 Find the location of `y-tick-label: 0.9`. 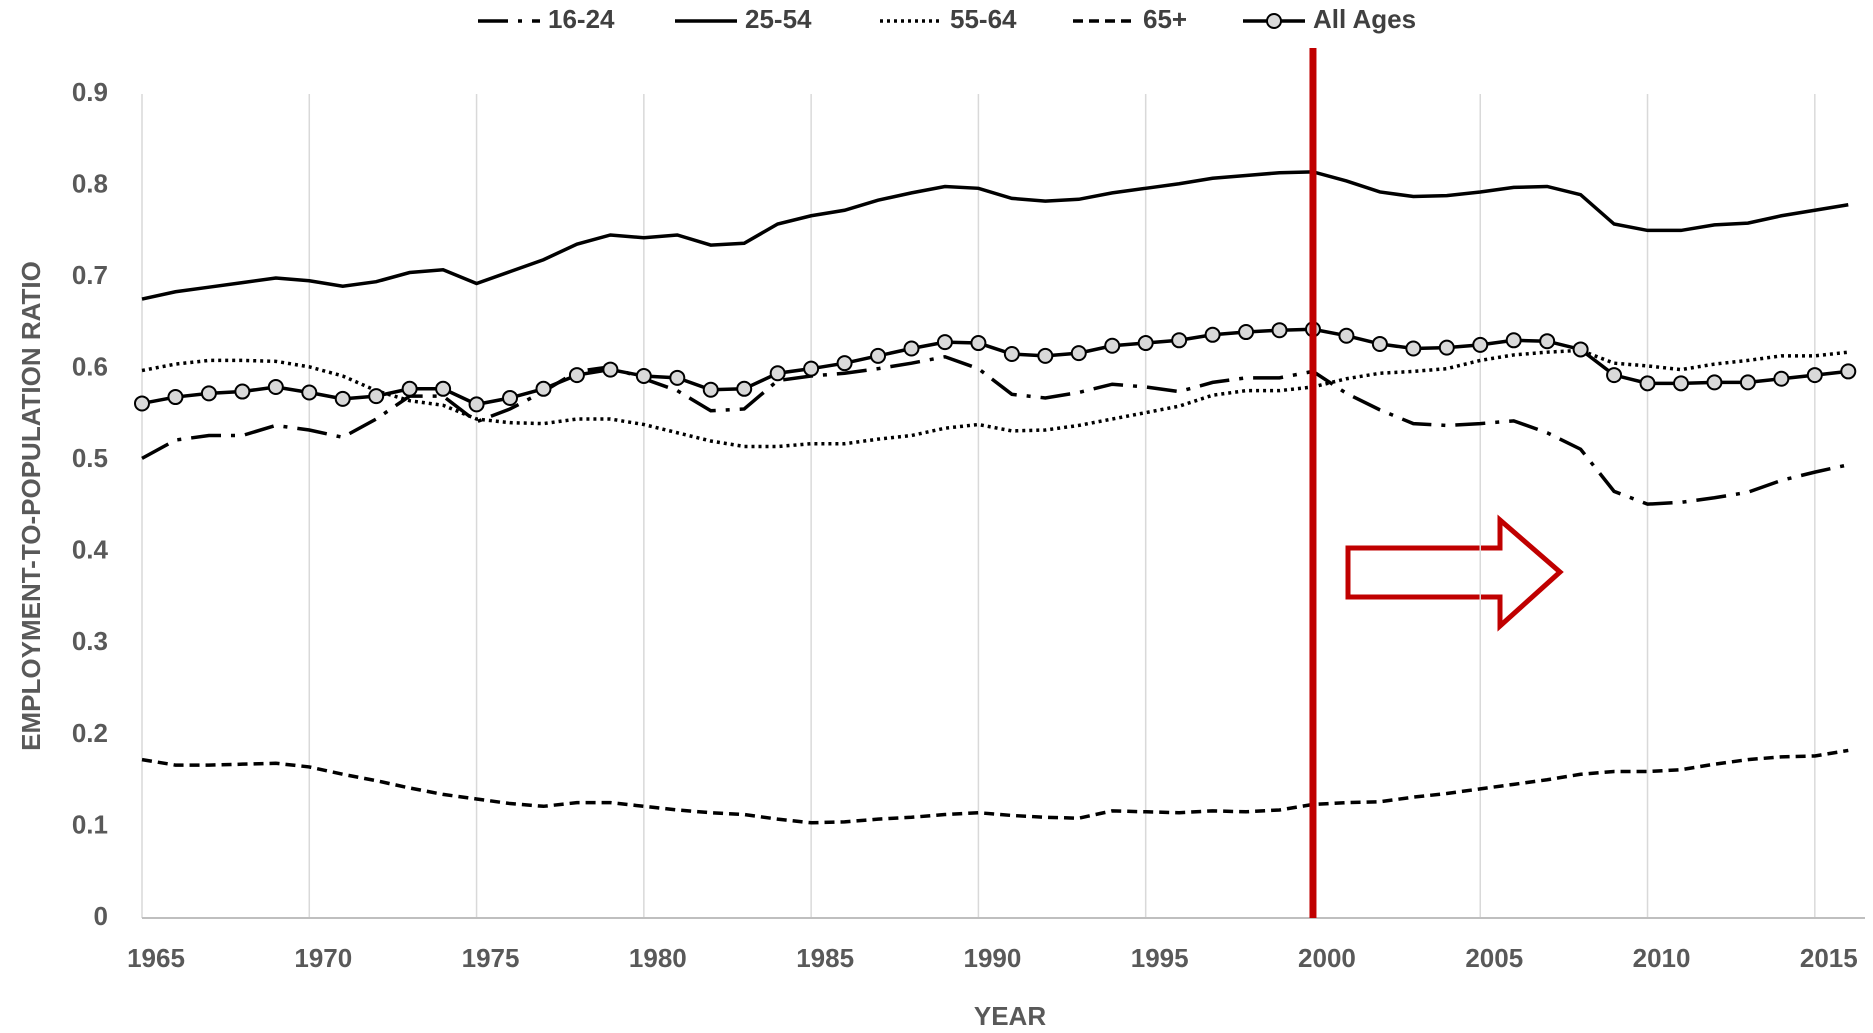

y-tick-label: 0.9 is located at coordinates (90, 92).